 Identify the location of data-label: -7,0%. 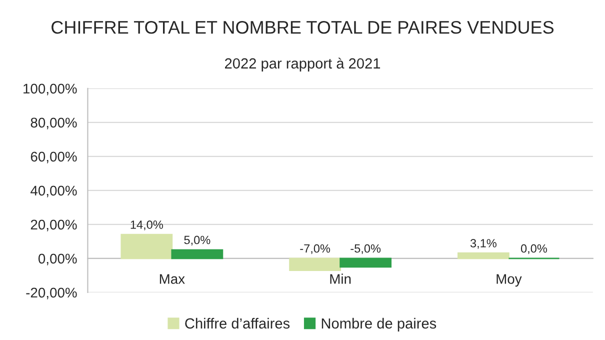
(315, 249).